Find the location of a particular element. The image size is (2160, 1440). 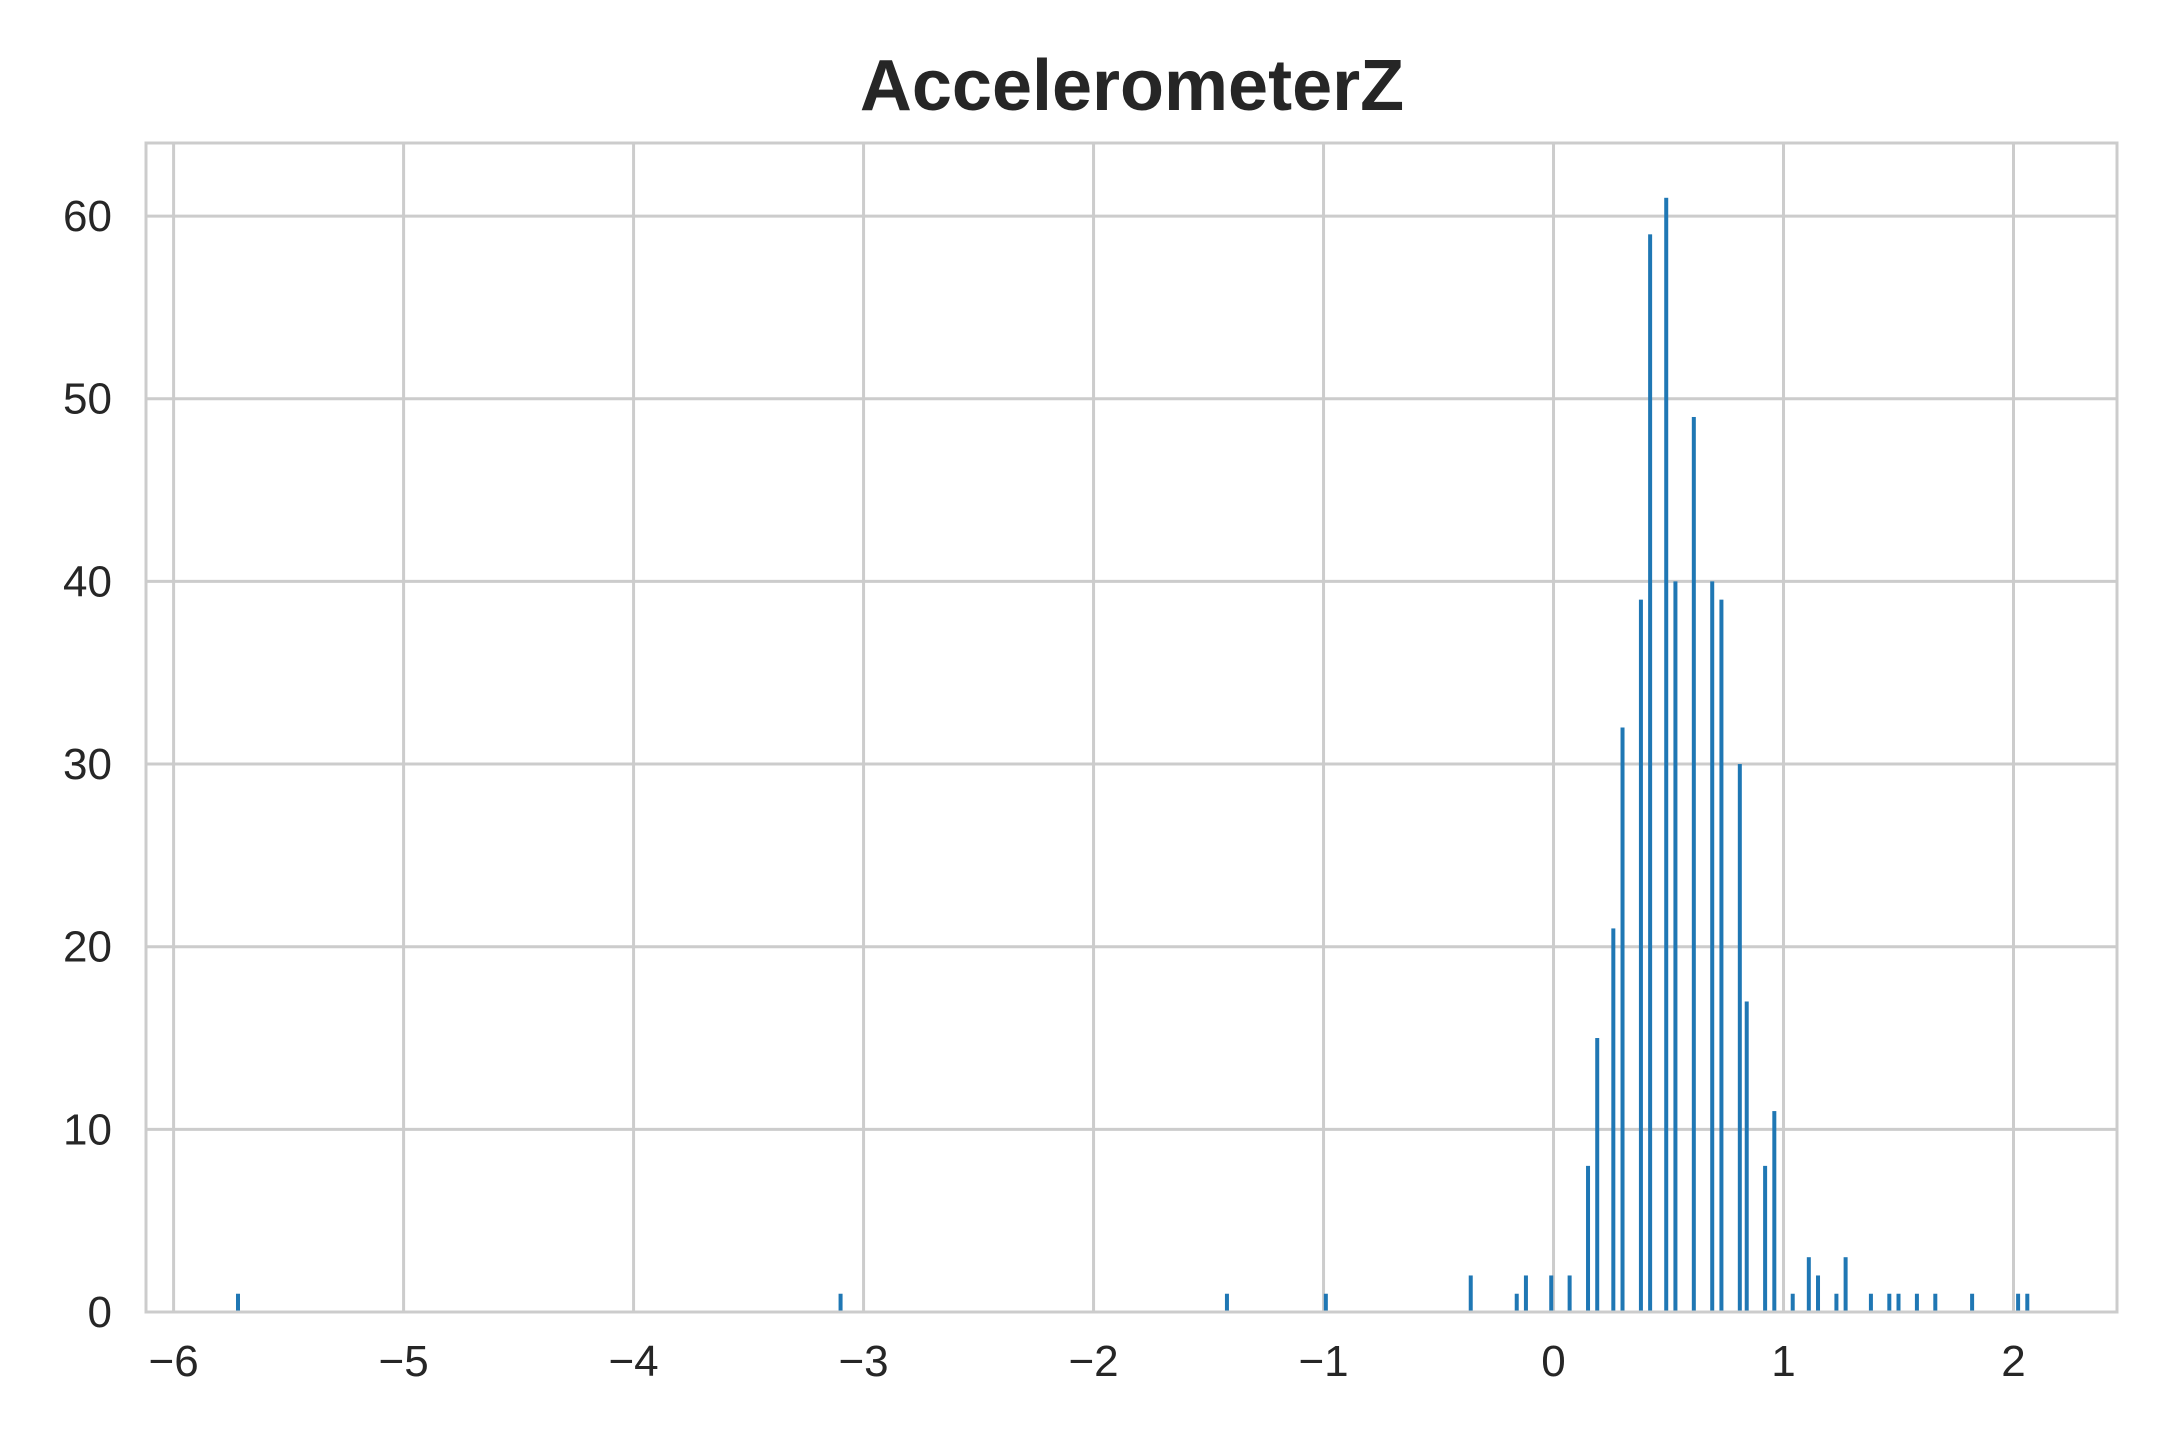

y-tick-label: 20 is located at coordinates (87, 947).